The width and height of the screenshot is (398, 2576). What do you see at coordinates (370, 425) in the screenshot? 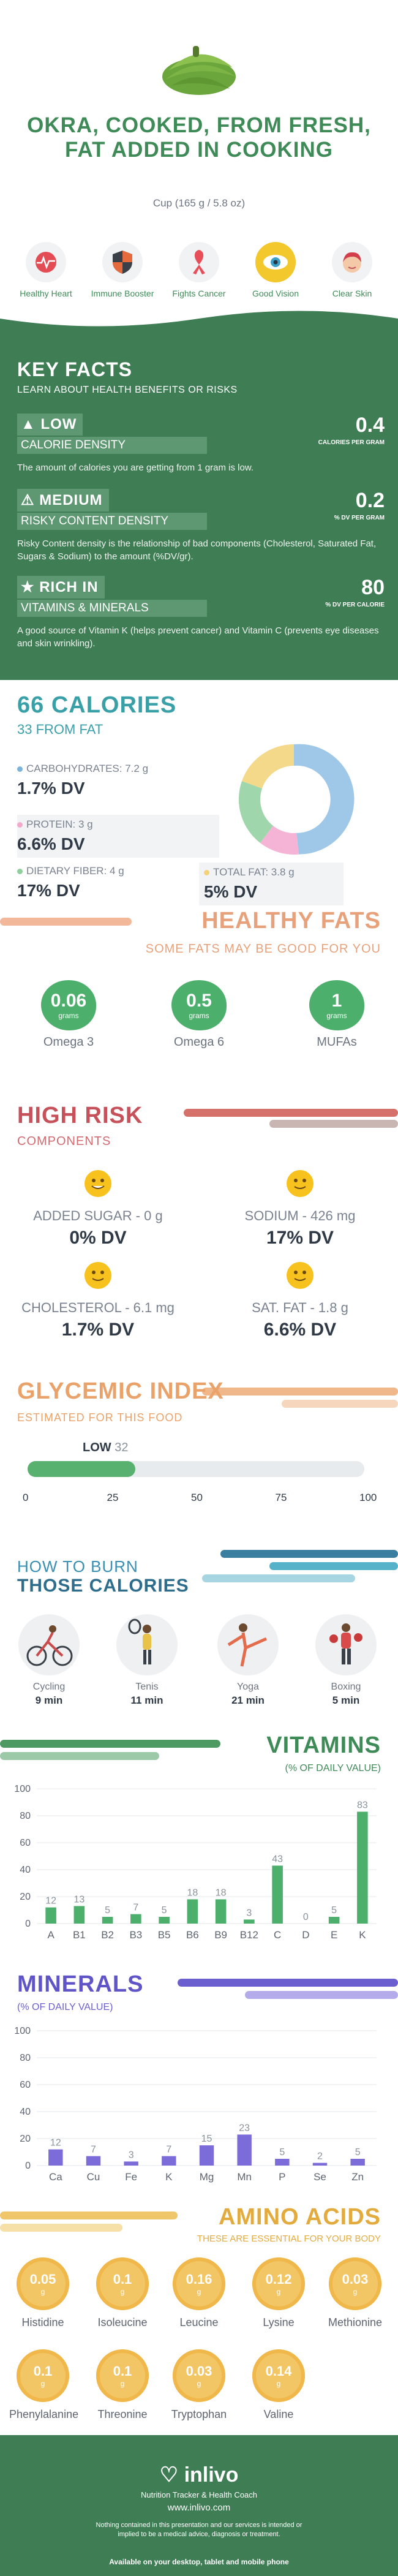
I see `fact-value: 0.4` at bounding box center [370, 425].